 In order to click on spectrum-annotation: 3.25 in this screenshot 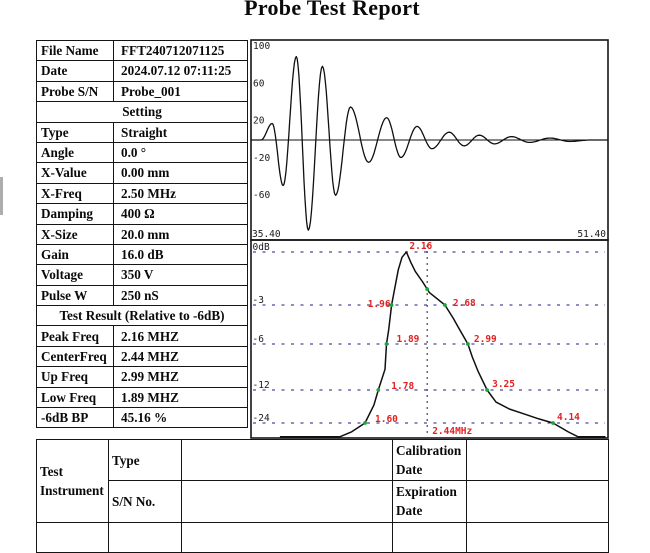, I will do `click(503, 384)`.